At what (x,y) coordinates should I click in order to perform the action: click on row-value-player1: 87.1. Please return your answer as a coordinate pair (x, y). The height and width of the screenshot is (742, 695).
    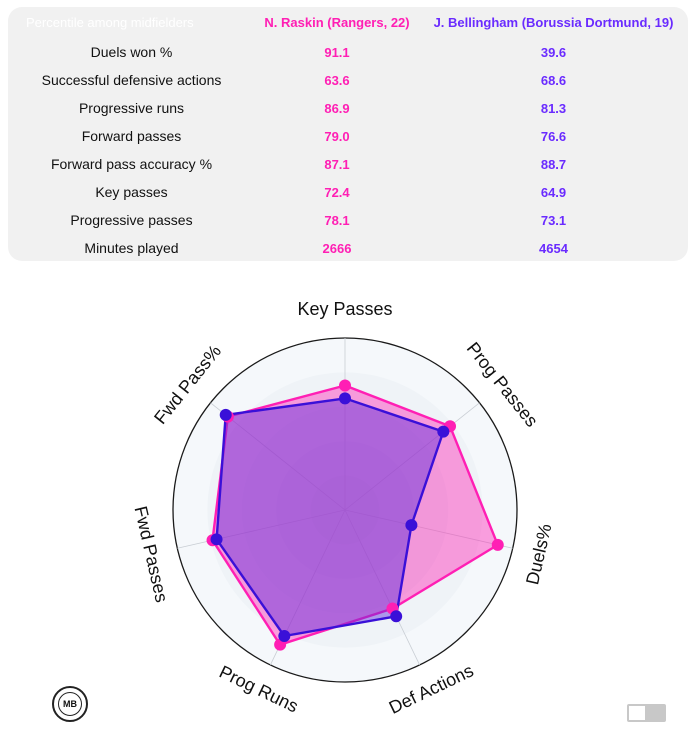
    Looking at the image, I should click on (337, 164).